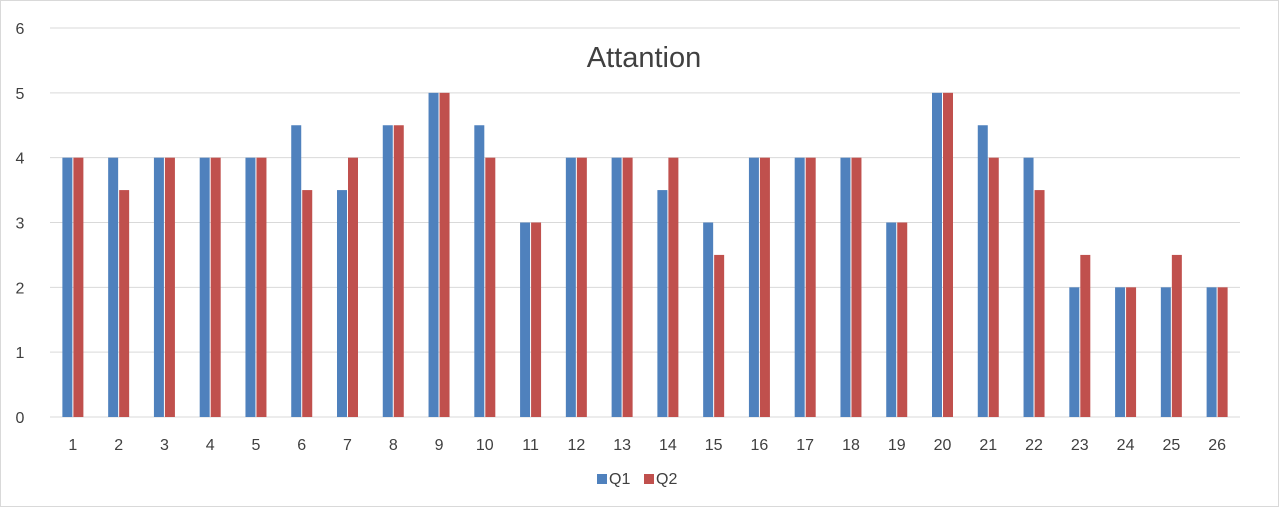 This screenshot has width=1279, height=507. What do you see at coordinates (439, 445) in the screenshot?
I see `x-tick-label: 9` at bounding box center [439, 445].